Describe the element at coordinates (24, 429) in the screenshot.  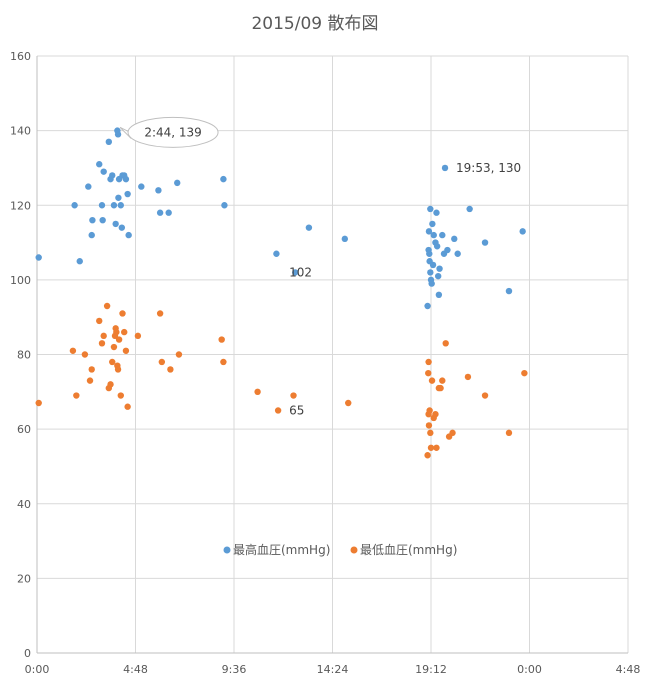
I see `y-tick-label: 60` at that location.